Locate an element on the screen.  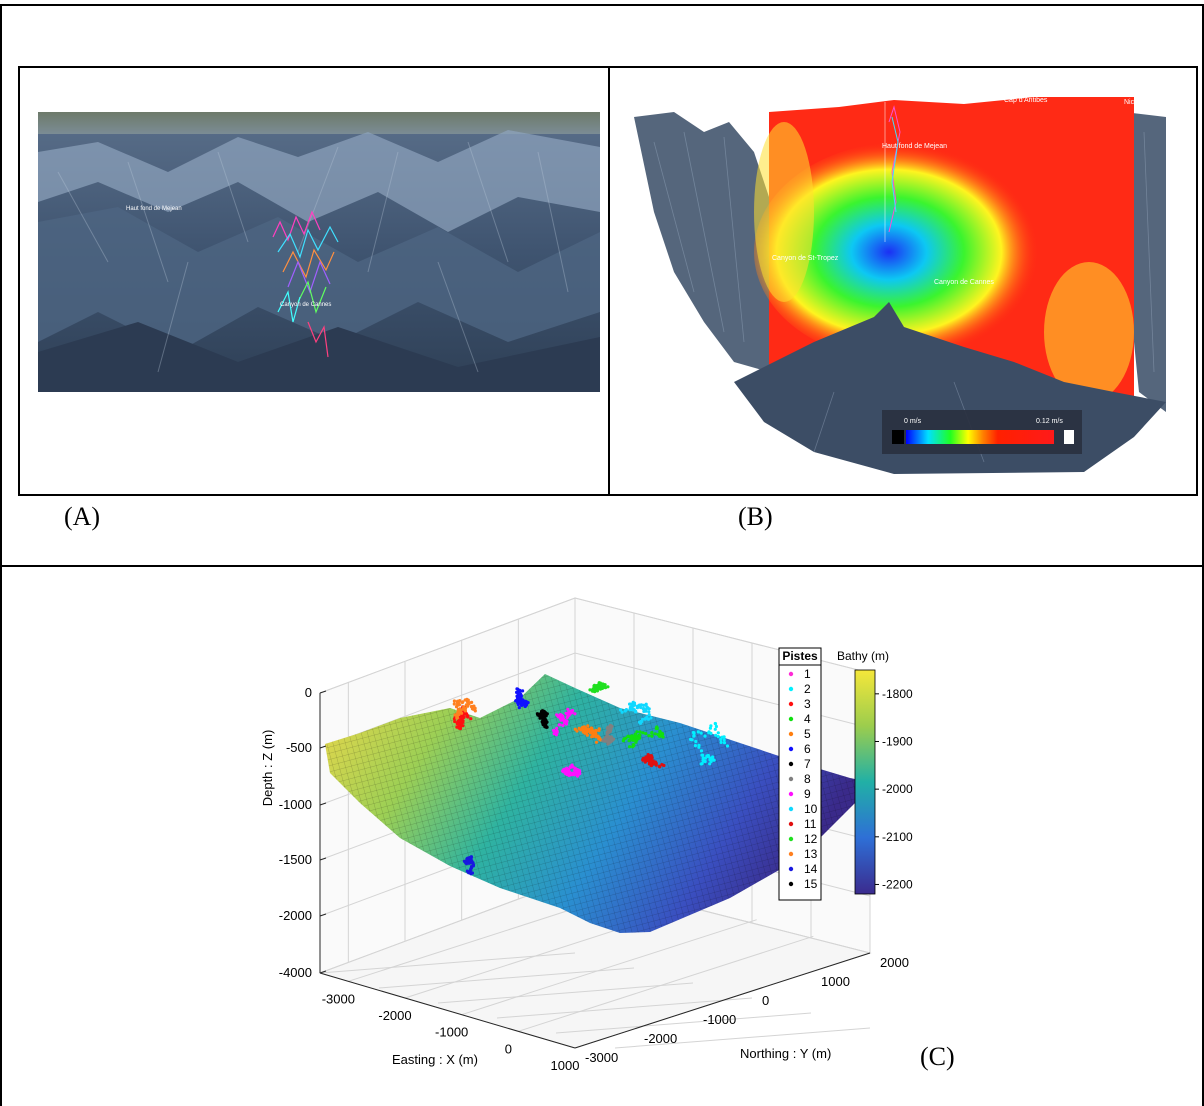
legend-label: 7 is located at coordinates (807, 764).